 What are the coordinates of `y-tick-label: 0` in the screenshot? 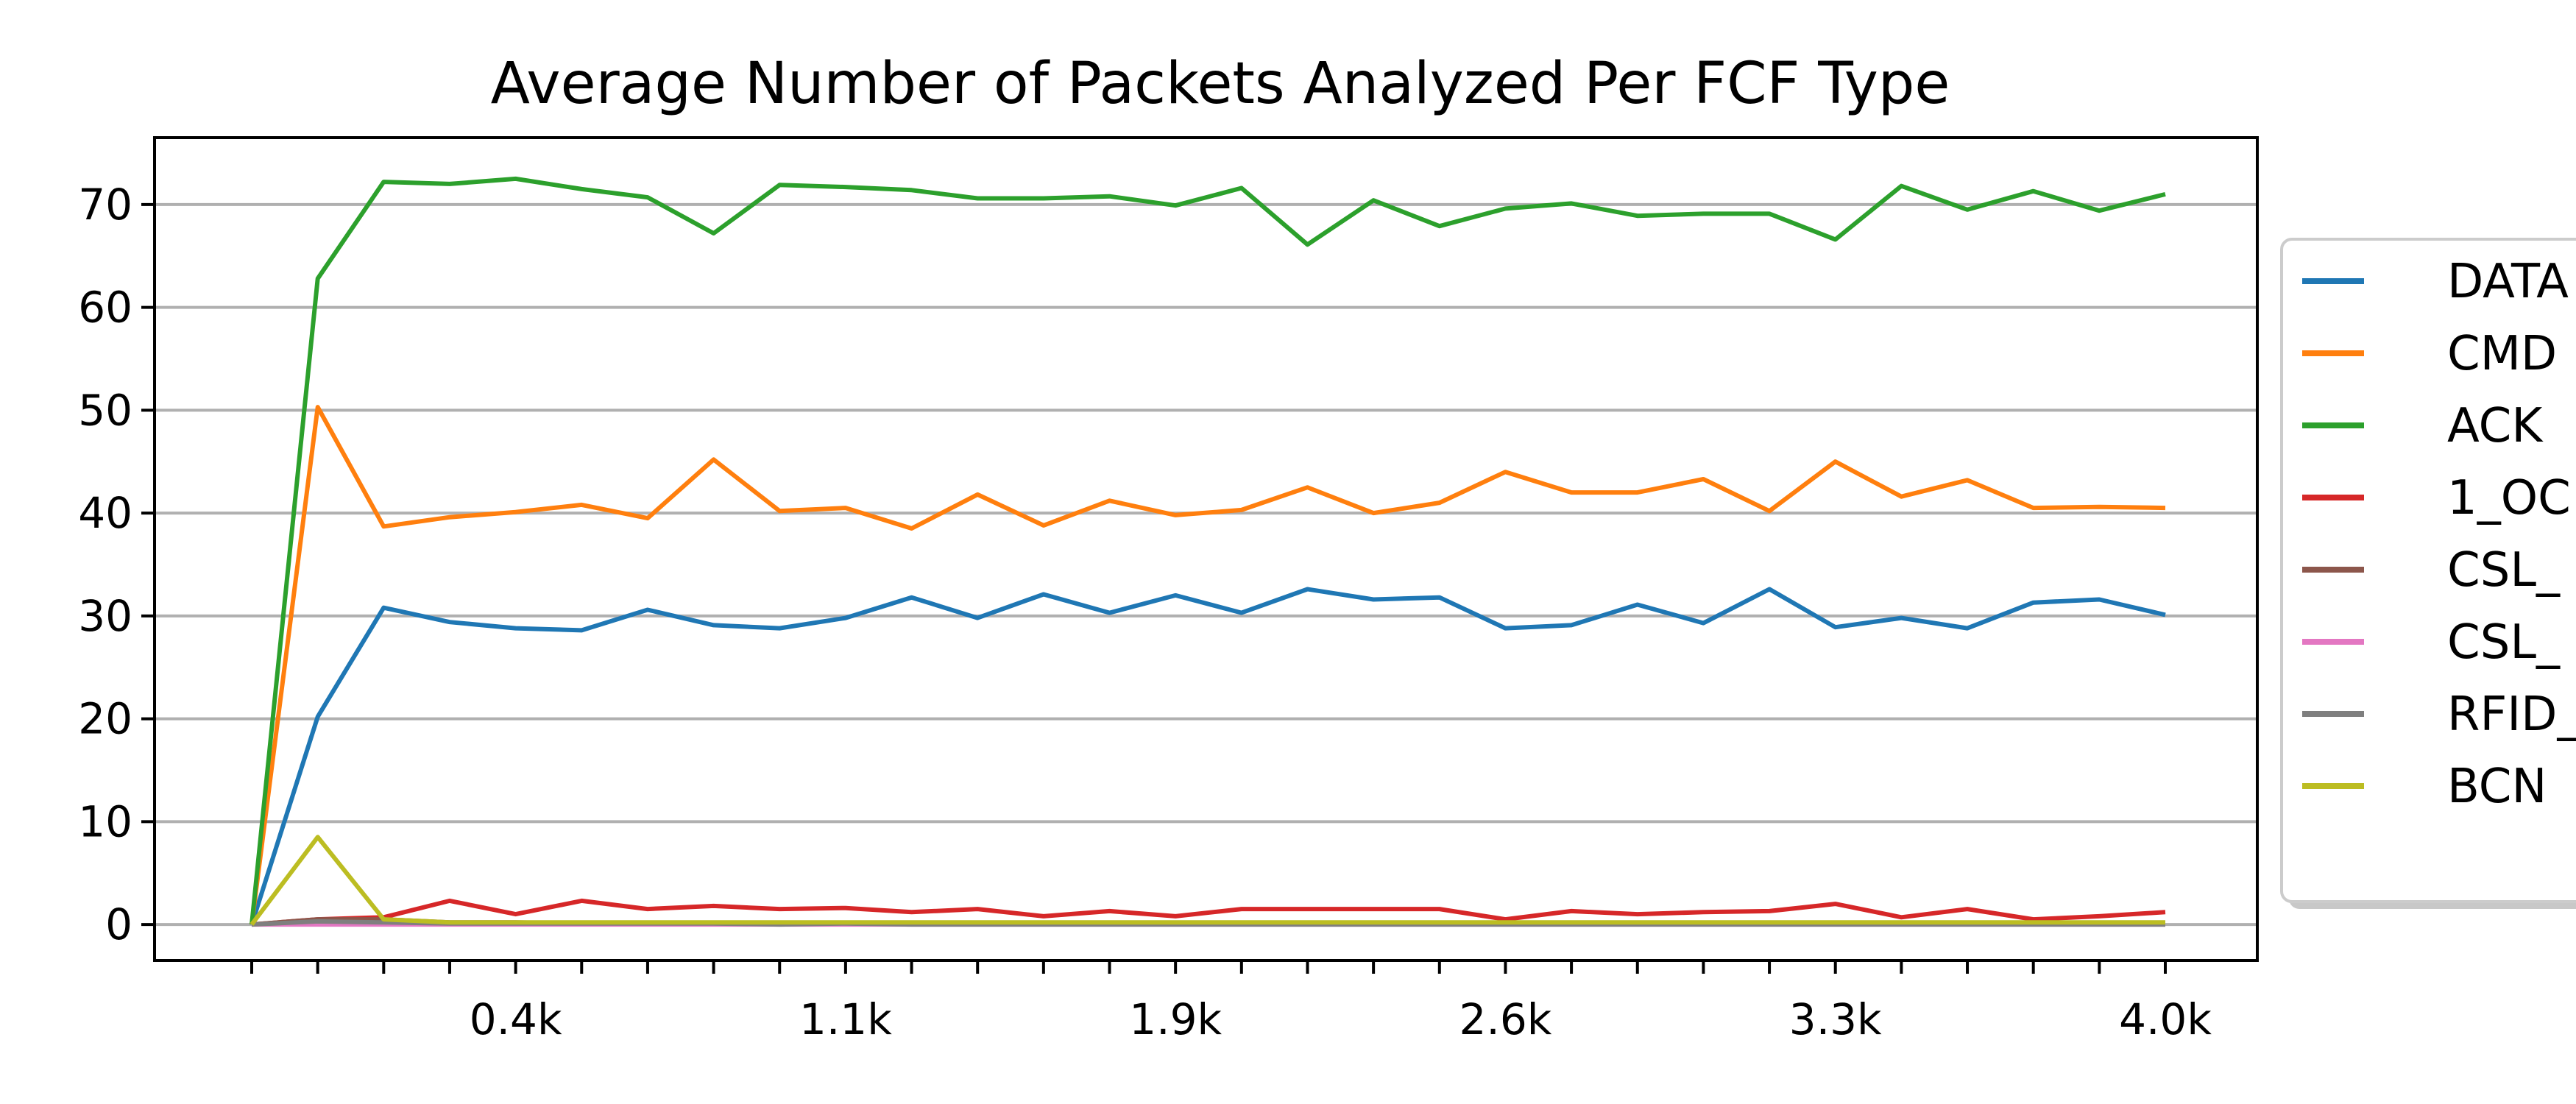 It's located at (118, 924).